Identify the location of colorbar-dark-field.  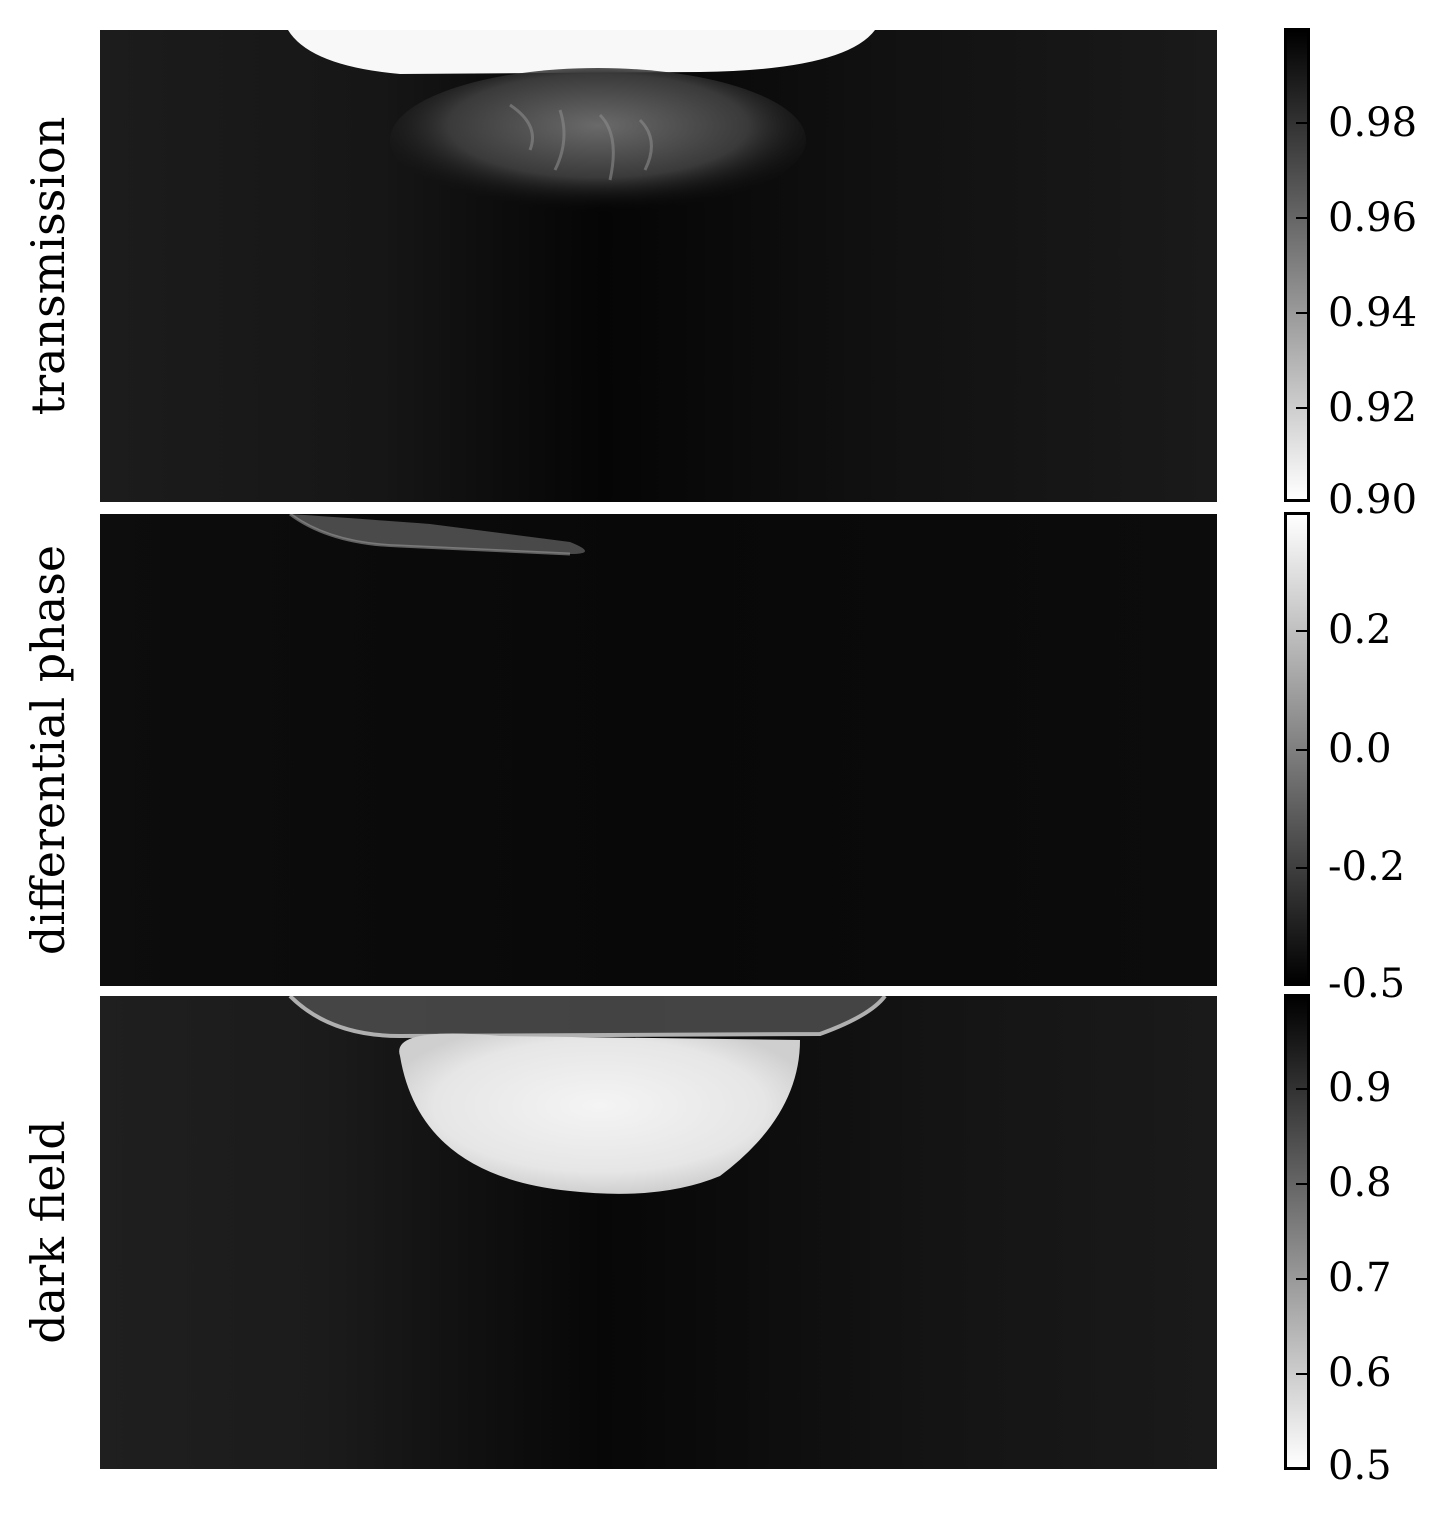
(1297, 1232).